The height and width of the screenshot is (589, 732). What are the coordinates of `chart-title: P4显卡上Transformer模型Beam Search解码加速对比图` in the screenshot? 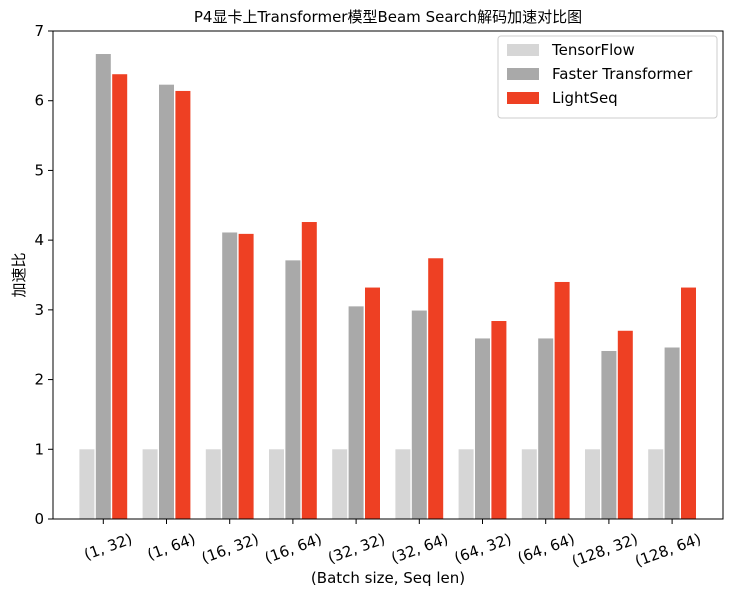 It's located at (388, 17).